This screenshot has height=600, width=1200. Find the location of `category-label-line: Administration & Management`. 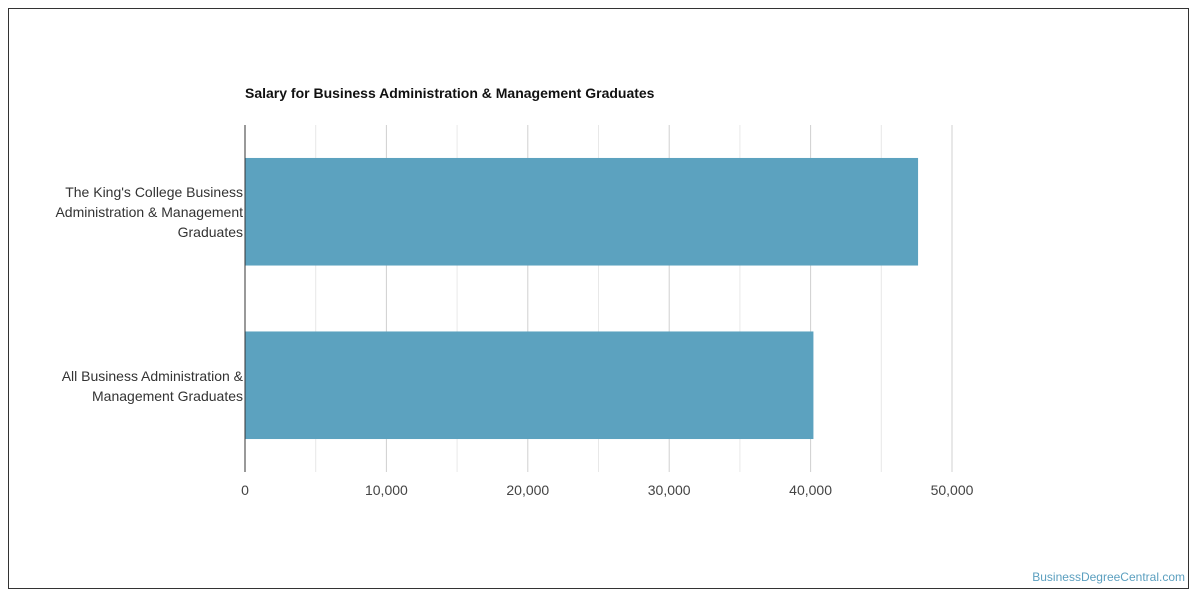

category-label-line: Administration & Management is located at coordinates (149, 212).